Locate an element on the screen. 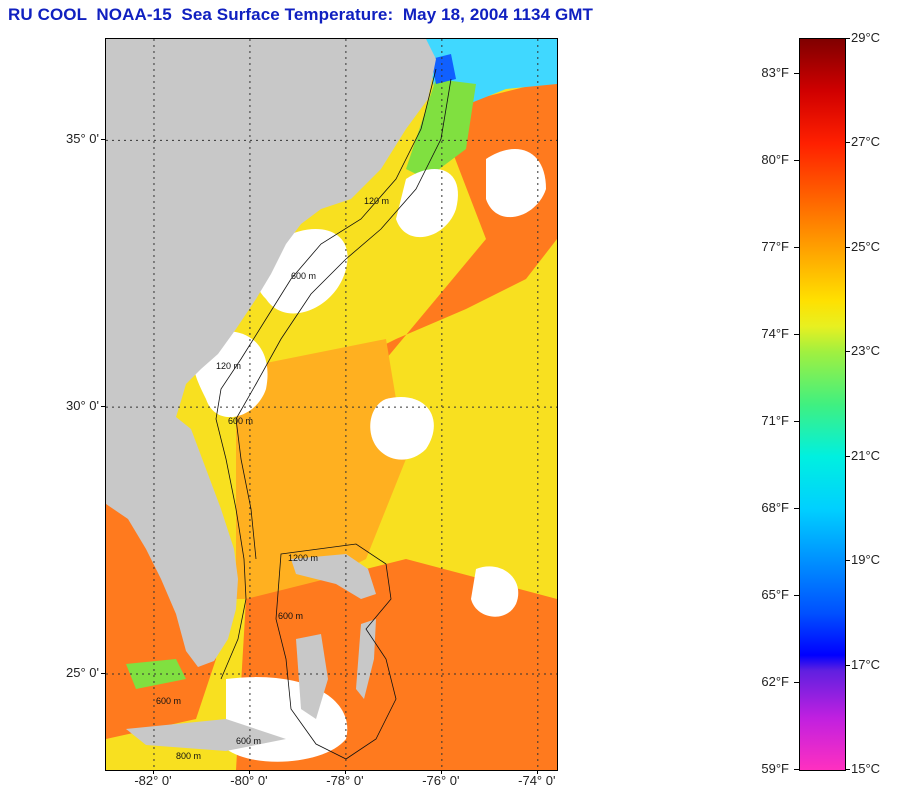 This screenshot has height=793, width=897. colorbar-f-label: 83°F is located at coordinates (775, 72).